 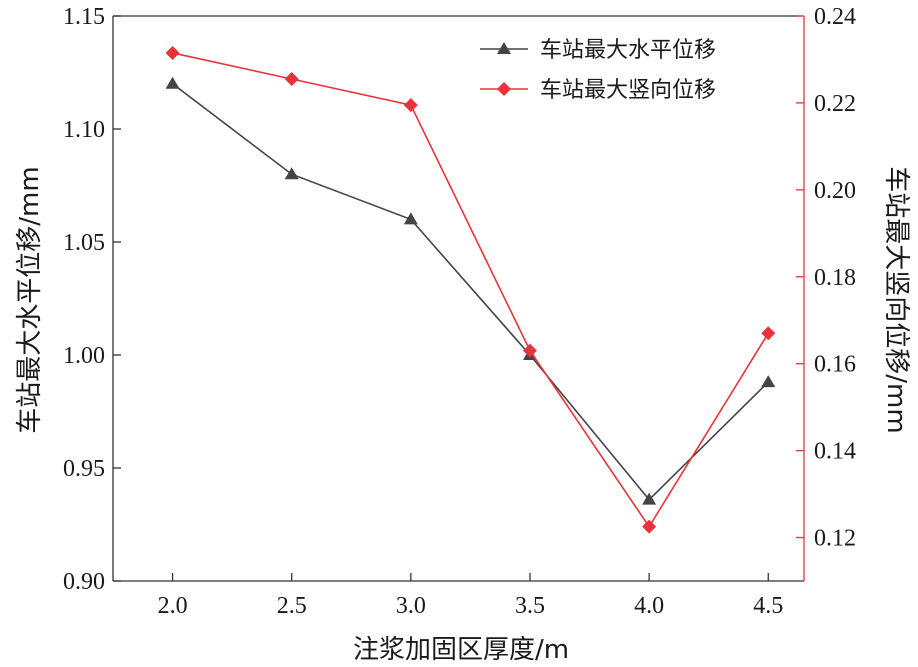 What do you see at coordinates (896, 299) in the screenshot?
I see `y-right-axis-title: 车站最大竖向位移/mm` at bounding box center [896, 299].